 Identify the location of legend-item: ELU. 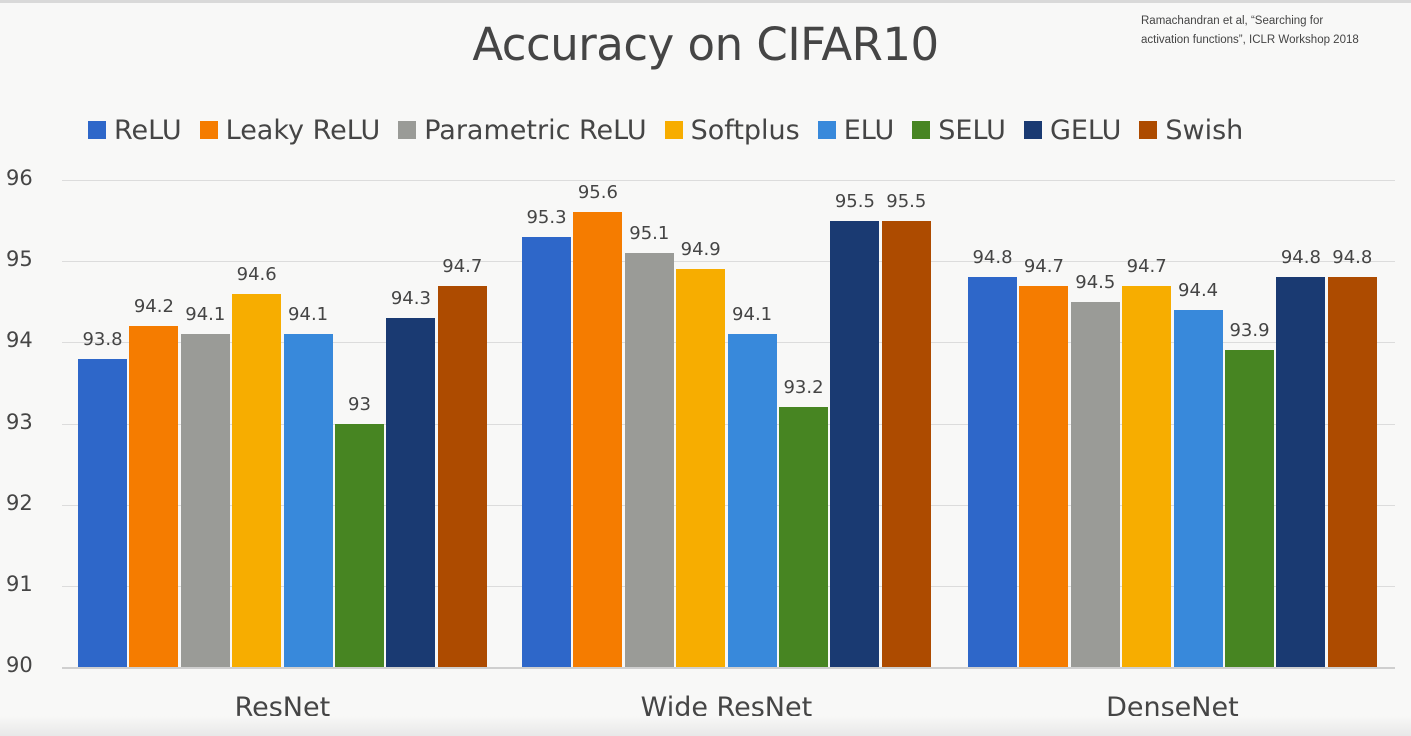
(856, 130).